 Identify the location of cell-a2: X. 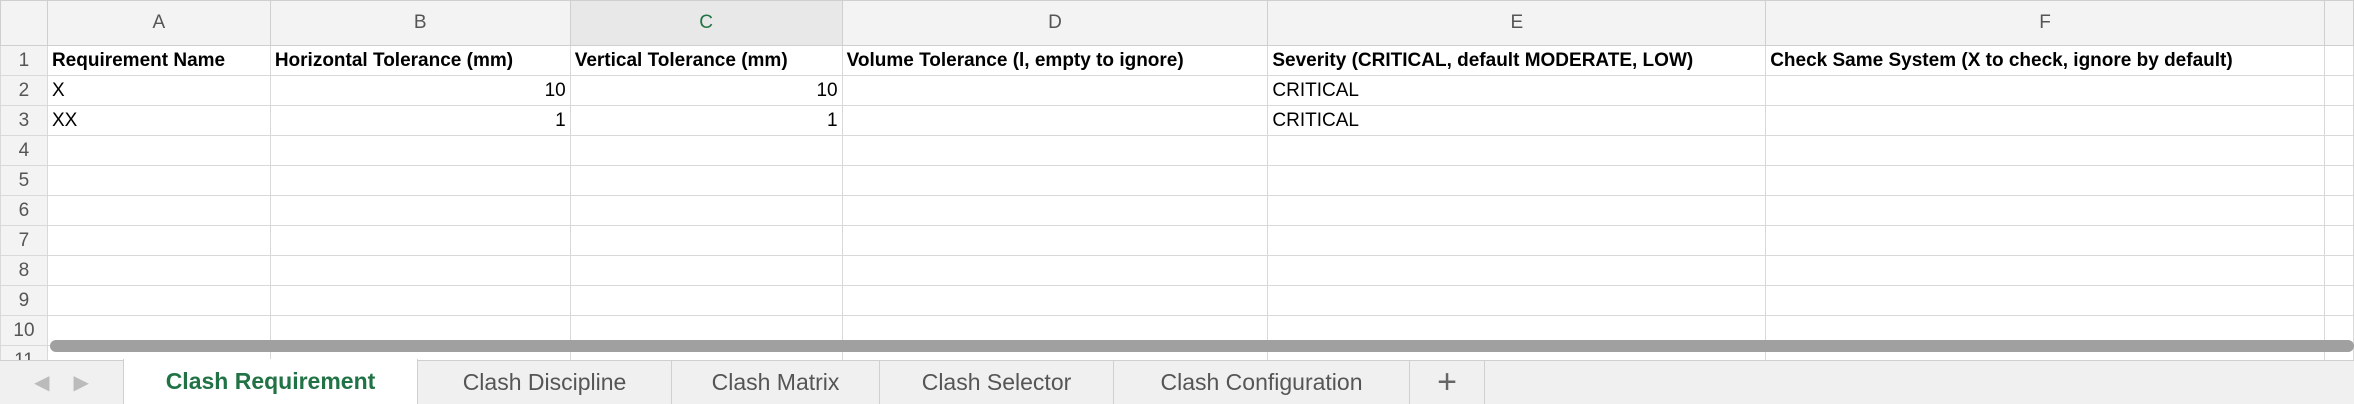
(158, 90).